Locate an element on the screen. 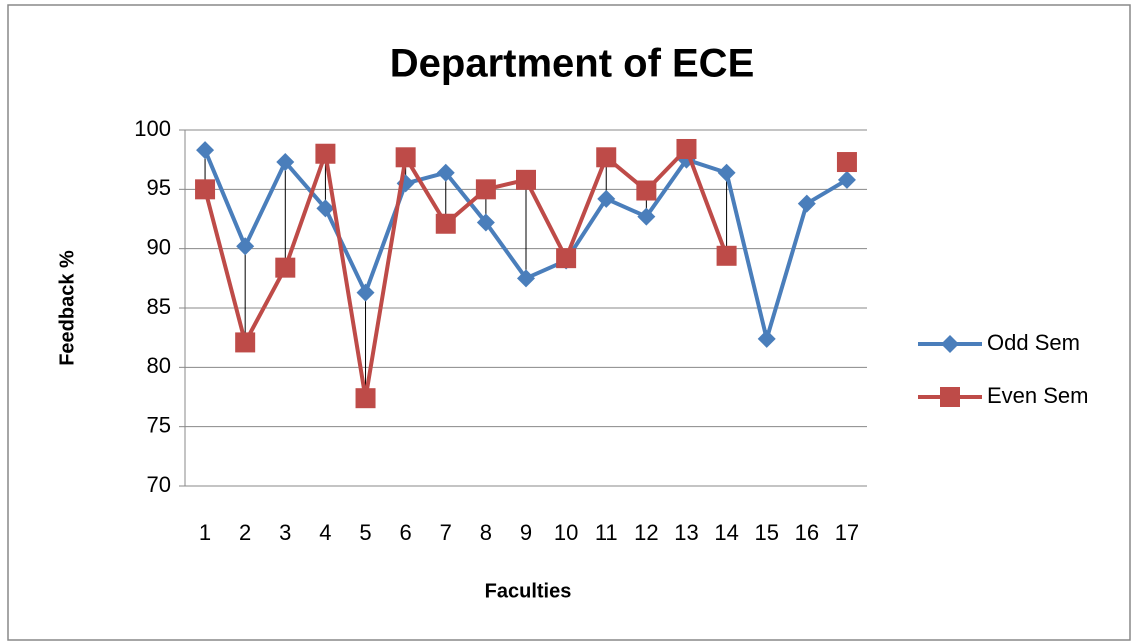 This screenshot has height=644, width=1137. x-tick-label: 15 is located at coordinates (766, 532).